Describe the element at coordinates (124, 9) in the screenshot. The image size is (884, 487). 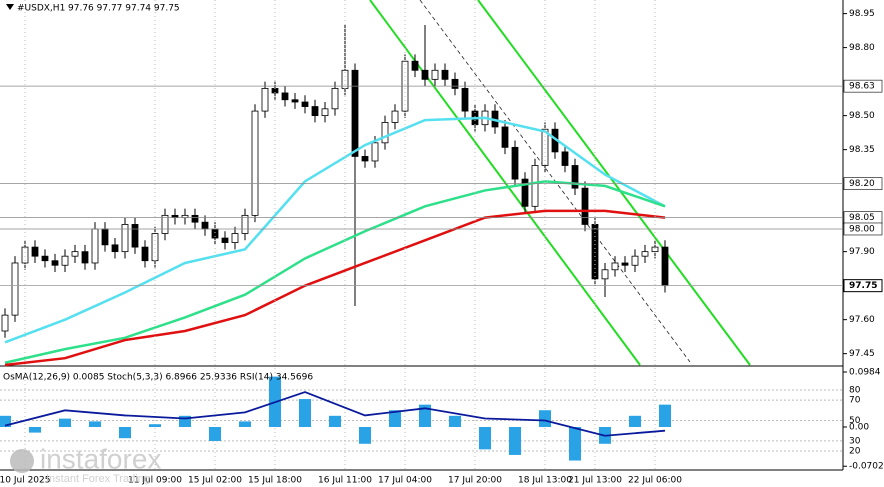
I see `ohlc-label: 97.76 97.77 97.74 97.75` at that location.